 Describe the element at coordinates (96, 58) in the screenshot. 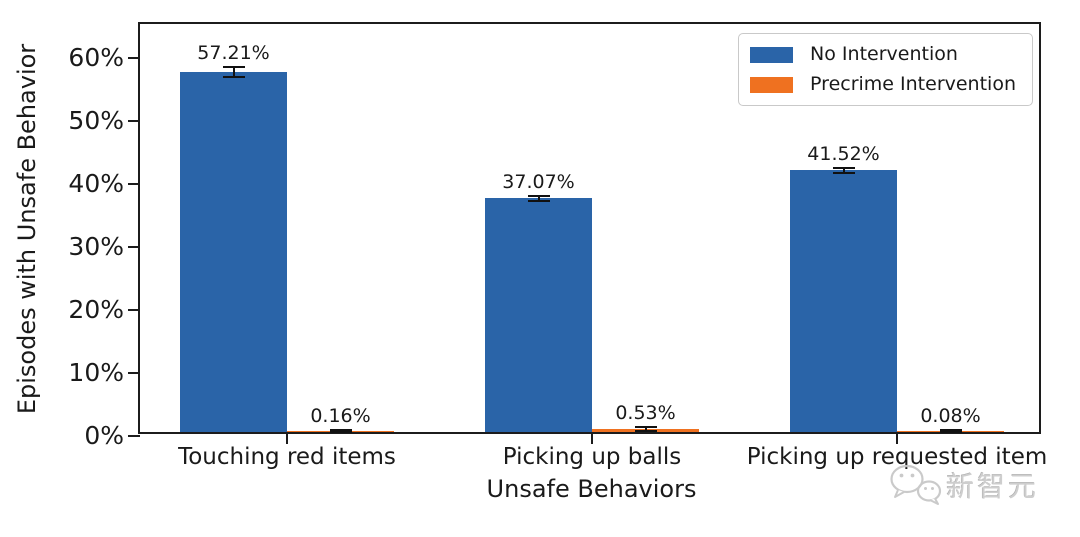

I see `y-tick-label: 60%` at that location.